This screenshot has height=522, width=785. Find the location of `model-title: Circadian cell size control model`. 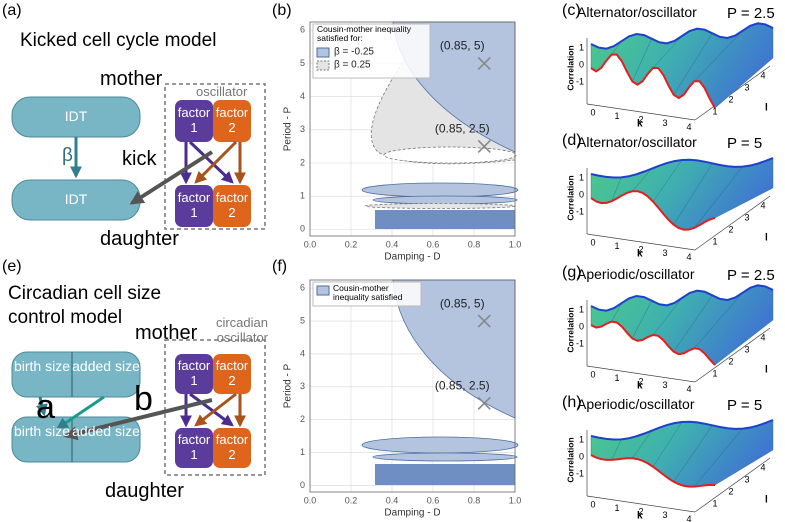

model-title: Circadian cell size control model is located at coordinates (85, 305).